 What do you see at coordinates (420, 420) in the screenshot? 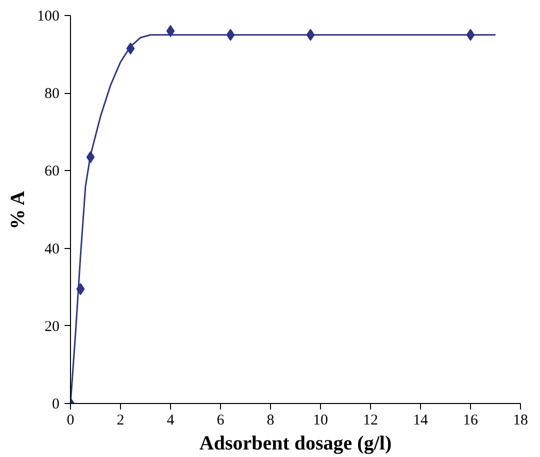
I see `x-tick-label: 14` at bounding box center [420, 420].